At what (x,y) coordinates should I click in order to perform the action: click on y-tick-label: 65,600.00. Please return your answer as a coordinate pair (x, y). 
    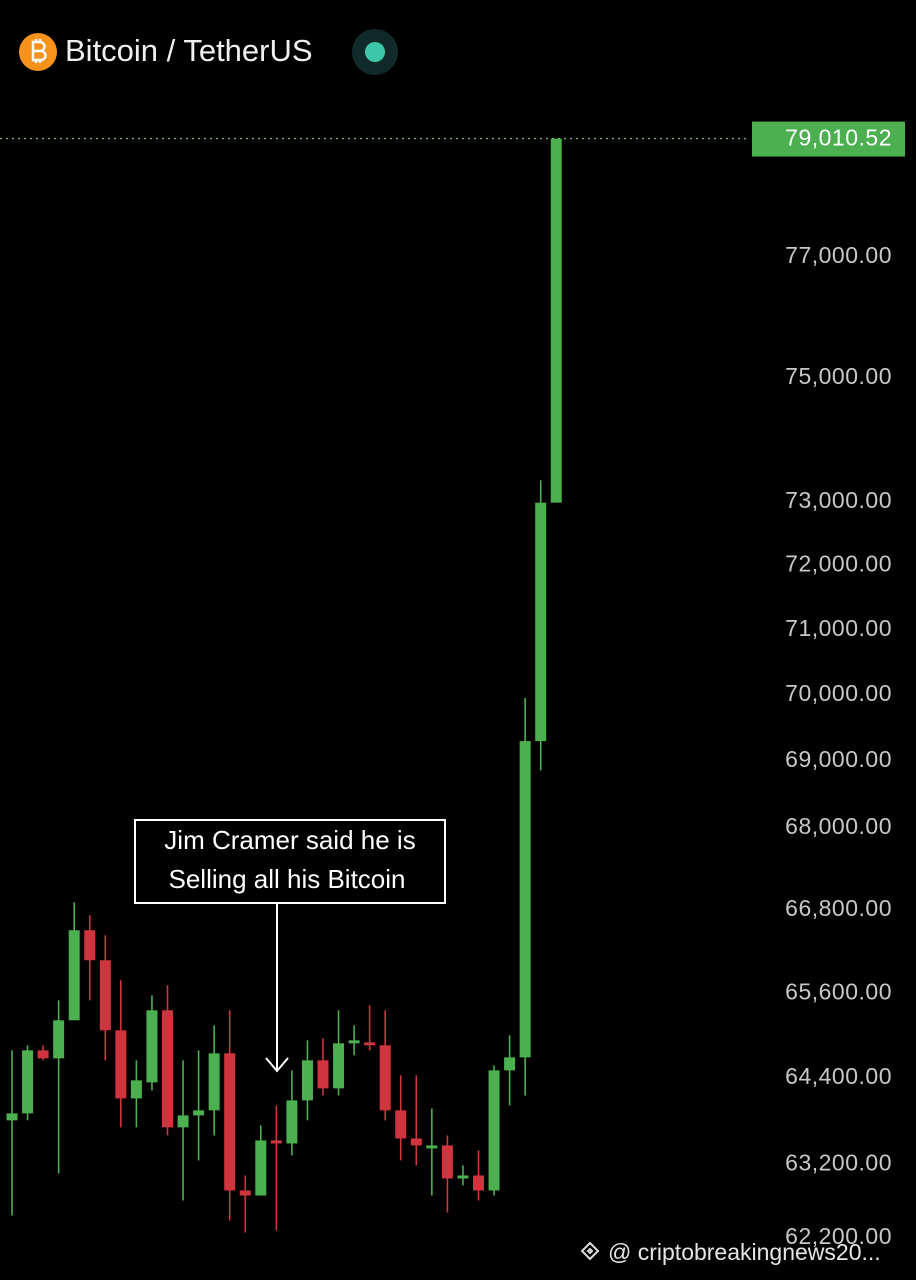
    Looking at the image, I should click on (838, 991).